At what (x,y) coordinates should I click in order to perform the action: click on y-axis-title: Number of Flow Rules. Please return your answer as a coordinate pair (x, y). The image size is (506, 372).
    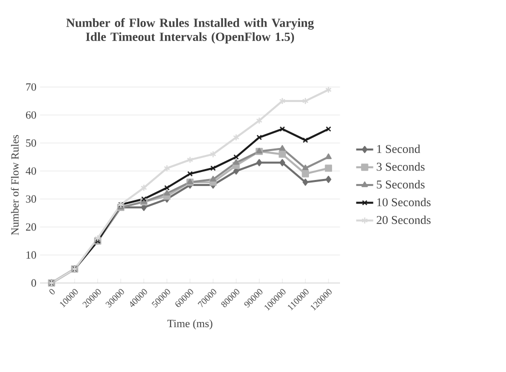
    Looking at the image, I should click on (14, 185).